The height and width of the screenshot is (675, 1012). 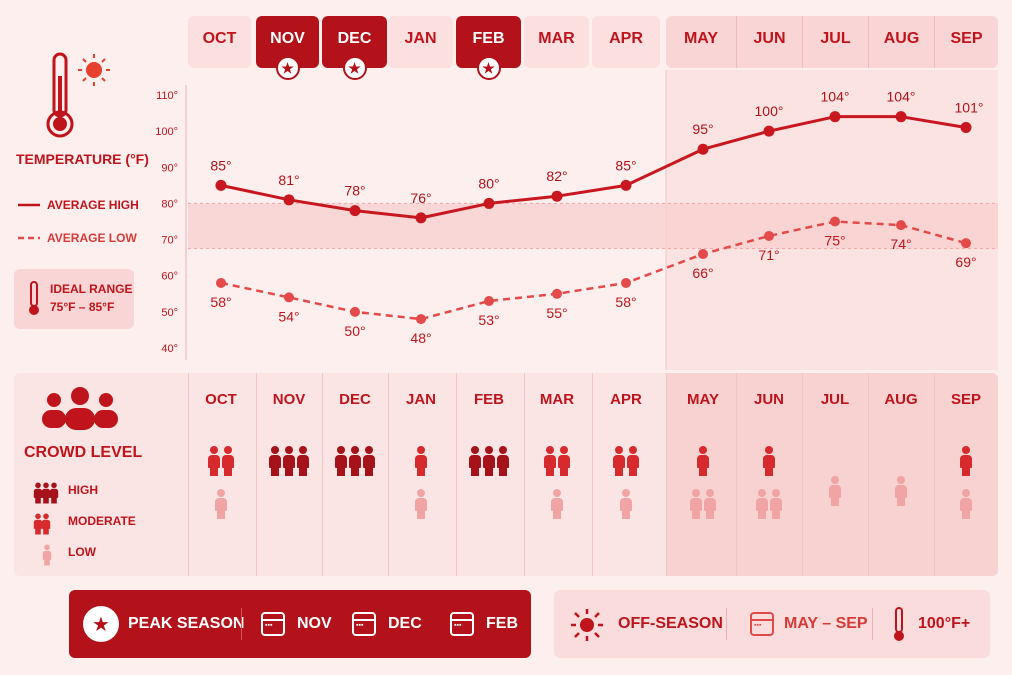 I want to click on average-low-label: 58°, so click(x=625, y=302).